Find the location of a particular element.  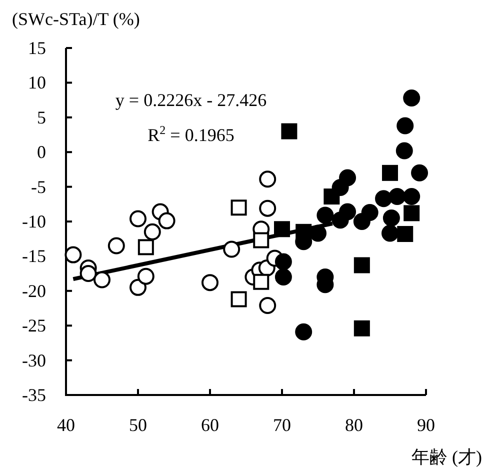

y-tick-label: -30 is located at coordinates (34, 360).